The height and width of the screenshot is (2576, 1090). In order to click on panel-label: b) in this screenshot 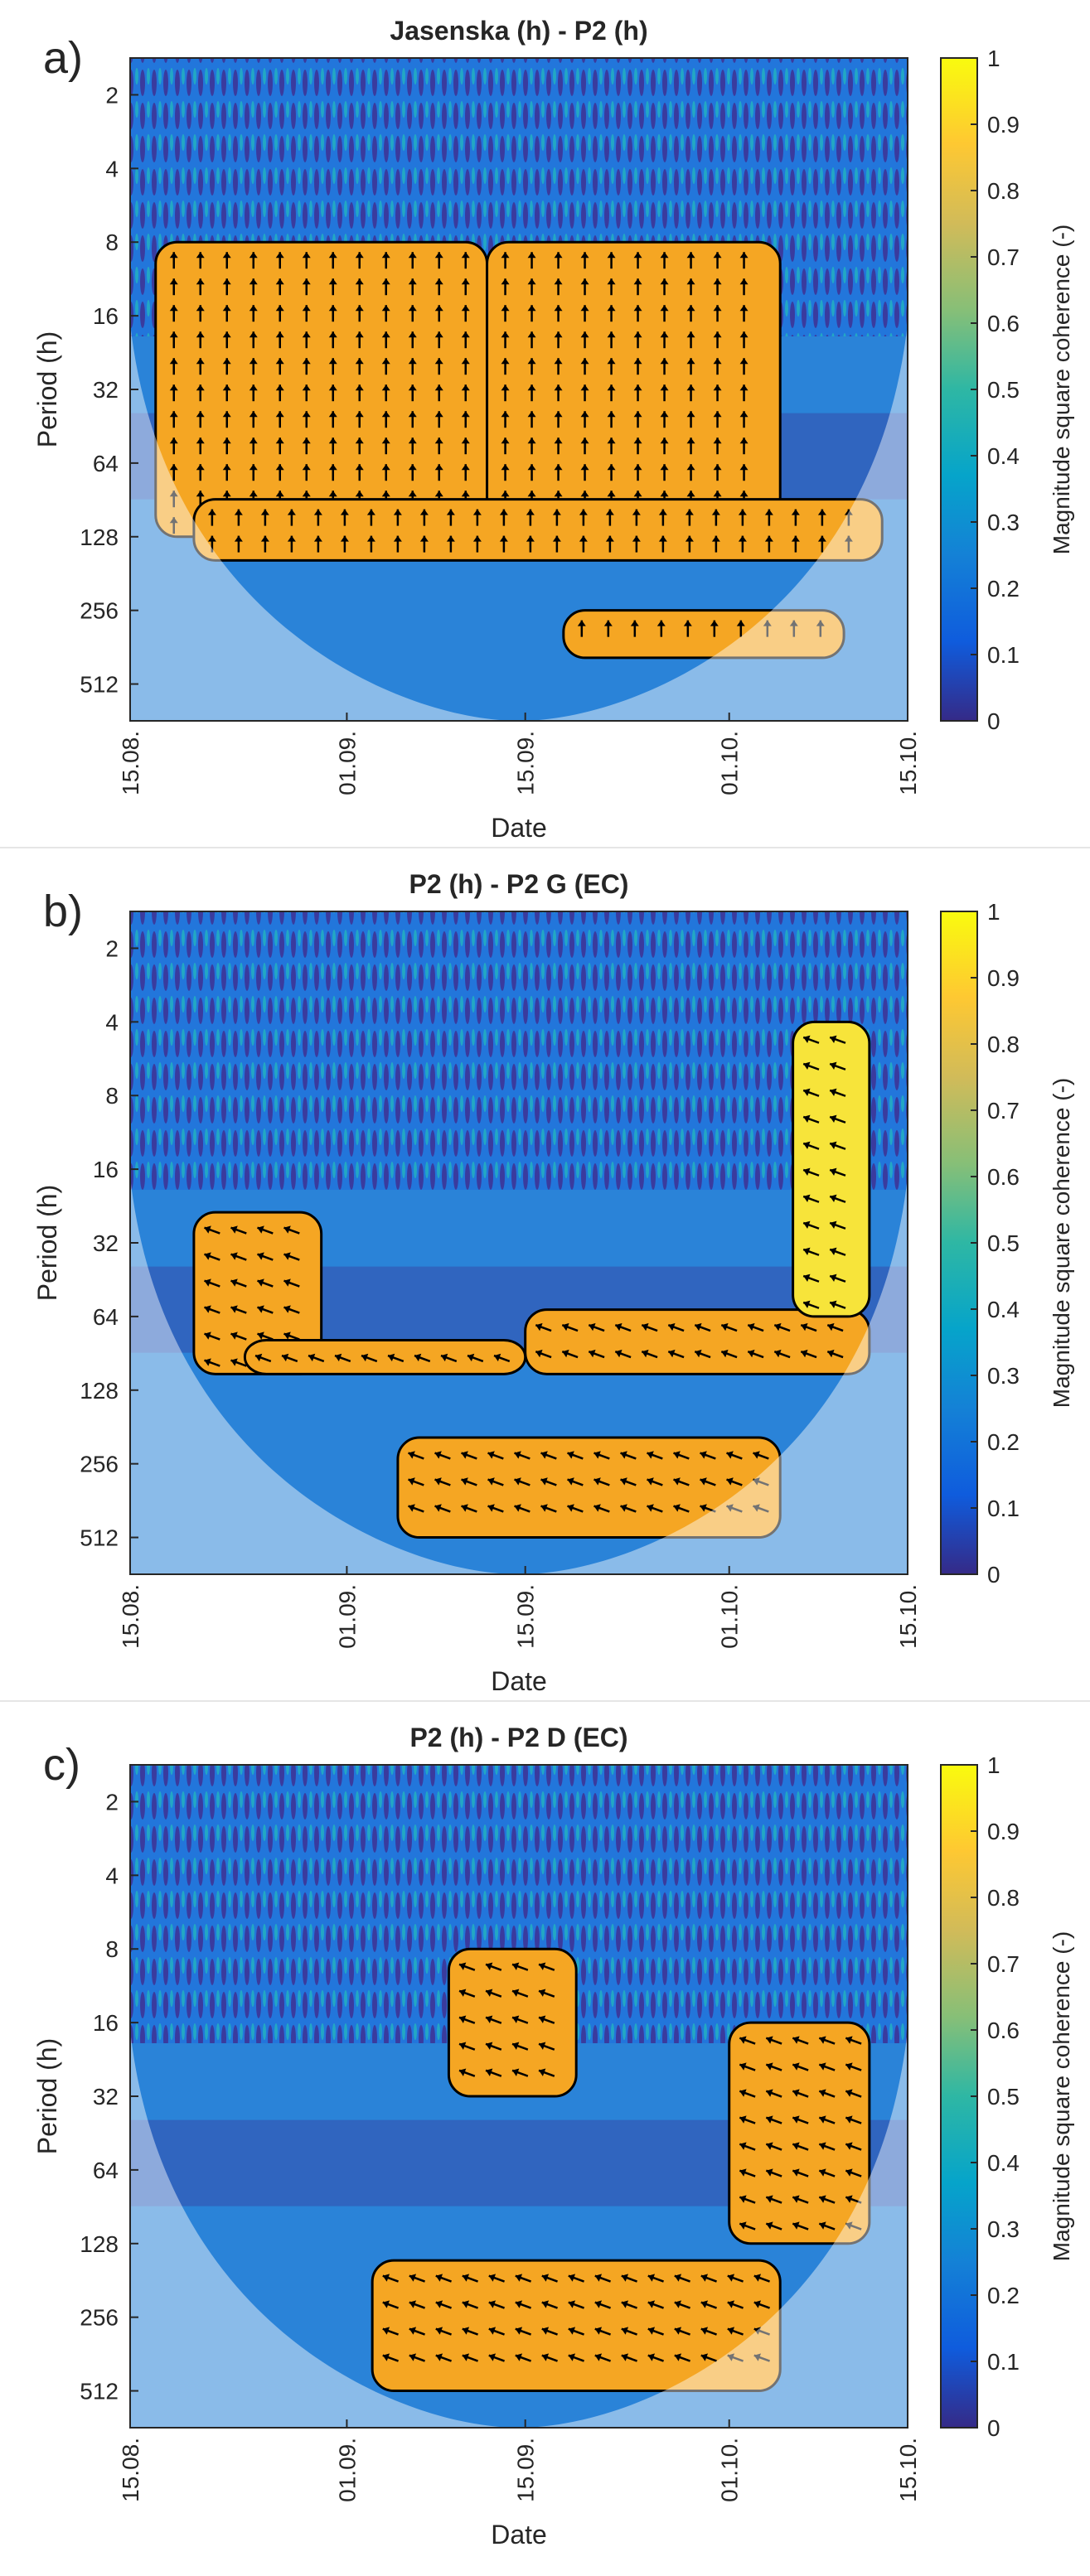, I will do `click(63, 911)`.